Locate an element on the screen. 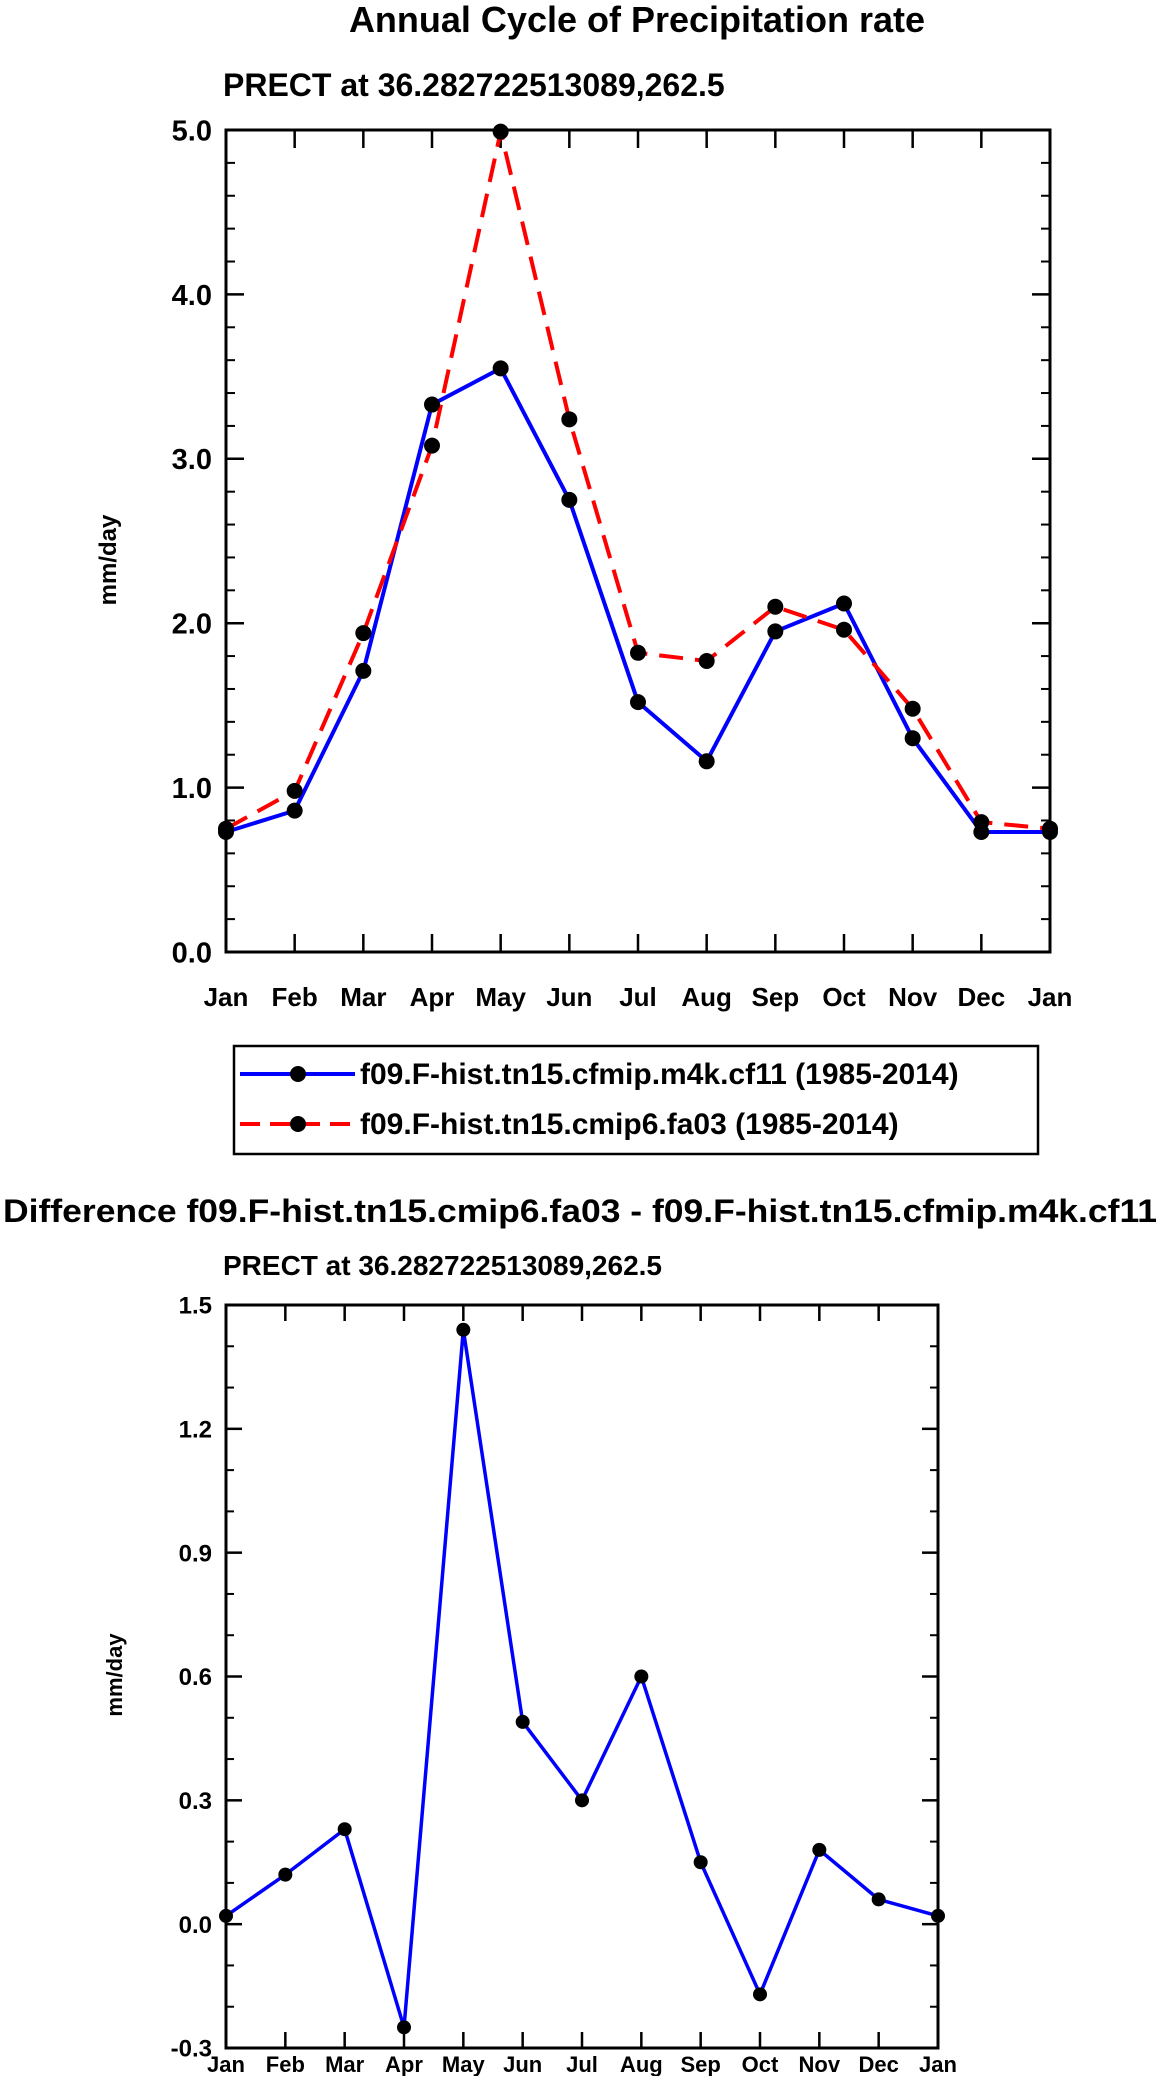  chart2-ytick-label: 0.6 is located at coordinates (195, 1677).